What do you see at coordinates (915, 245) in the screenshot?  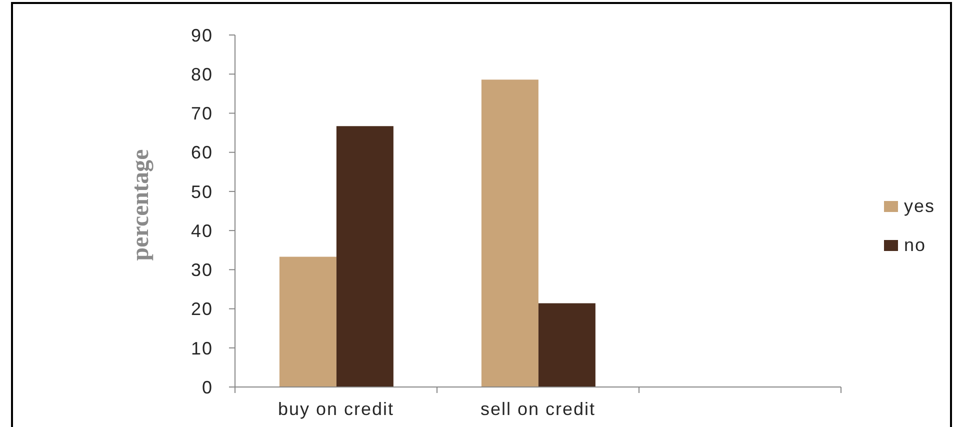 I see `legend-label: no` at bounding box center [915, 245].